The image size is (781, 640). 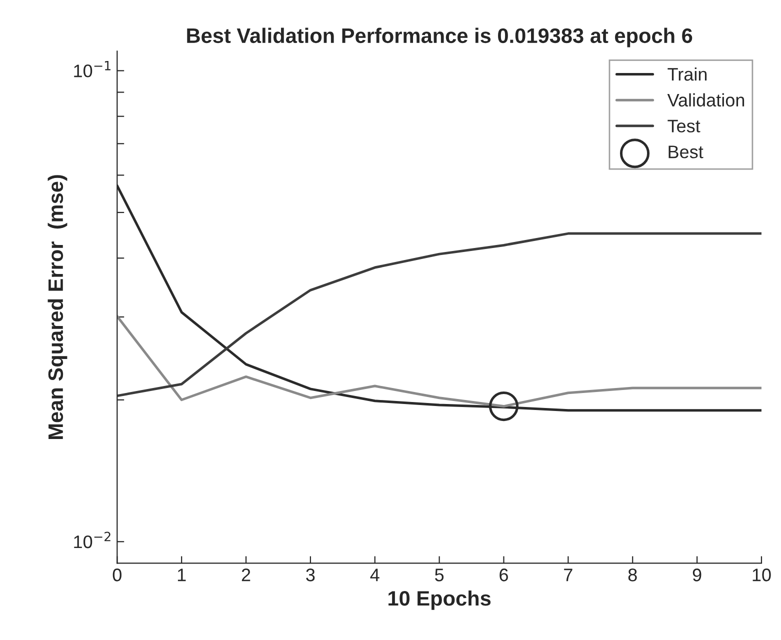 What do you see at coordinates (310, 575) in the screenshot?
I see `x-tick-label: 3` at bounding box center [310, 575].